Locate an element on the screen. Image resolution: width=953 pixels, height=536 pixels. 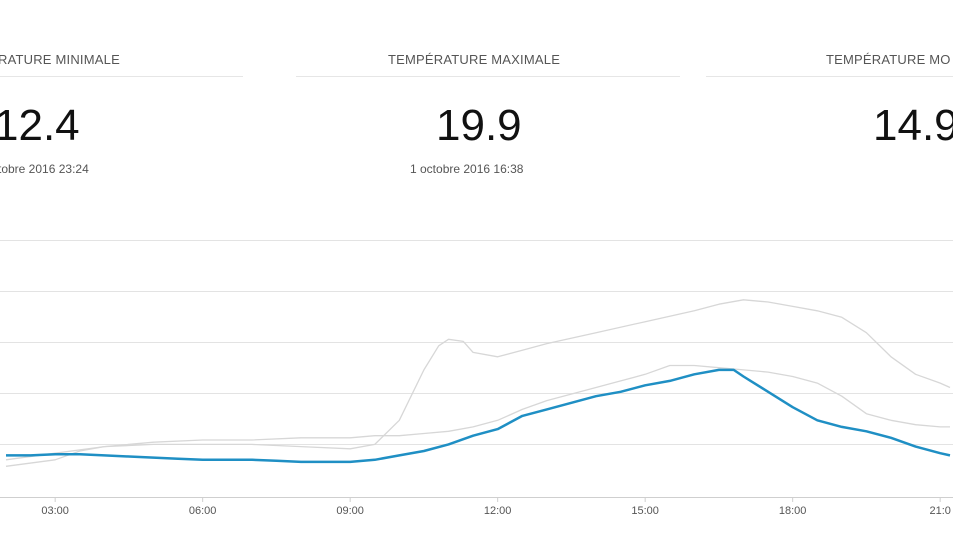
x-tick-label: 15:00 is located at coordinates (645, 511).